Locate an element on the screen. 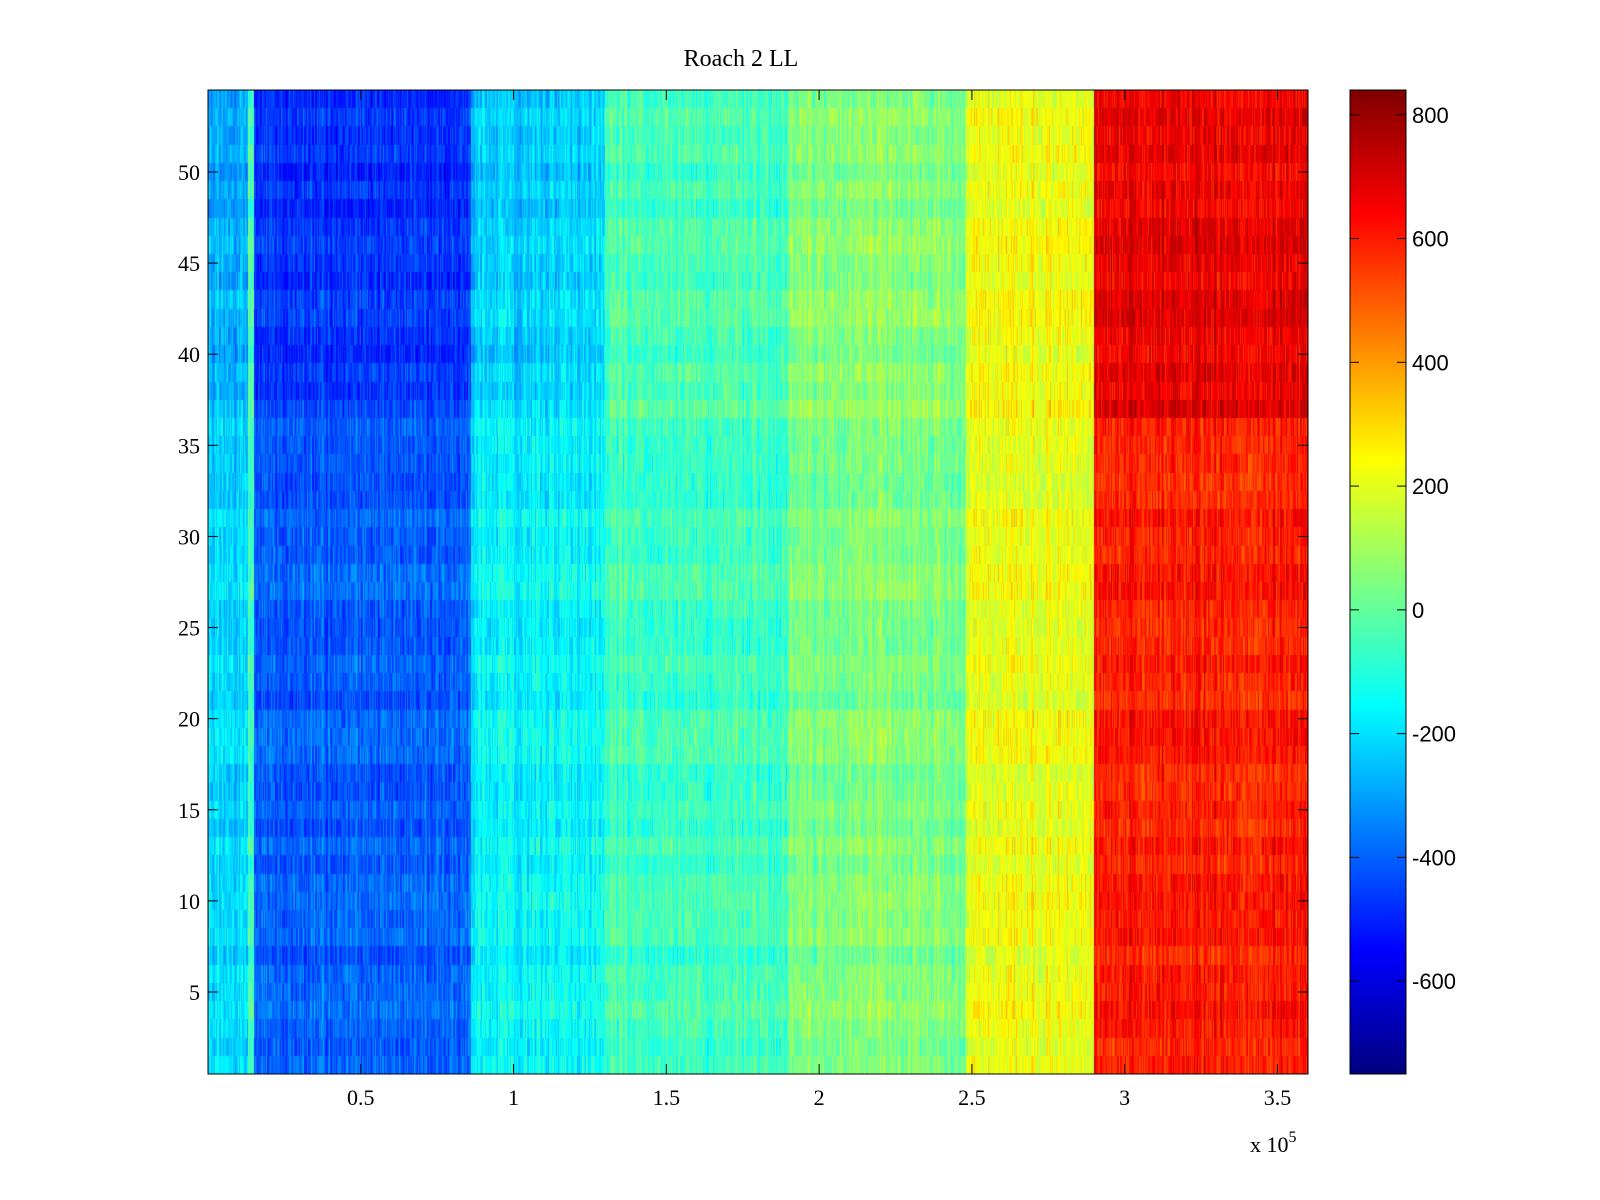  y-tick-label: 15 is located at coordinates (189, 810).